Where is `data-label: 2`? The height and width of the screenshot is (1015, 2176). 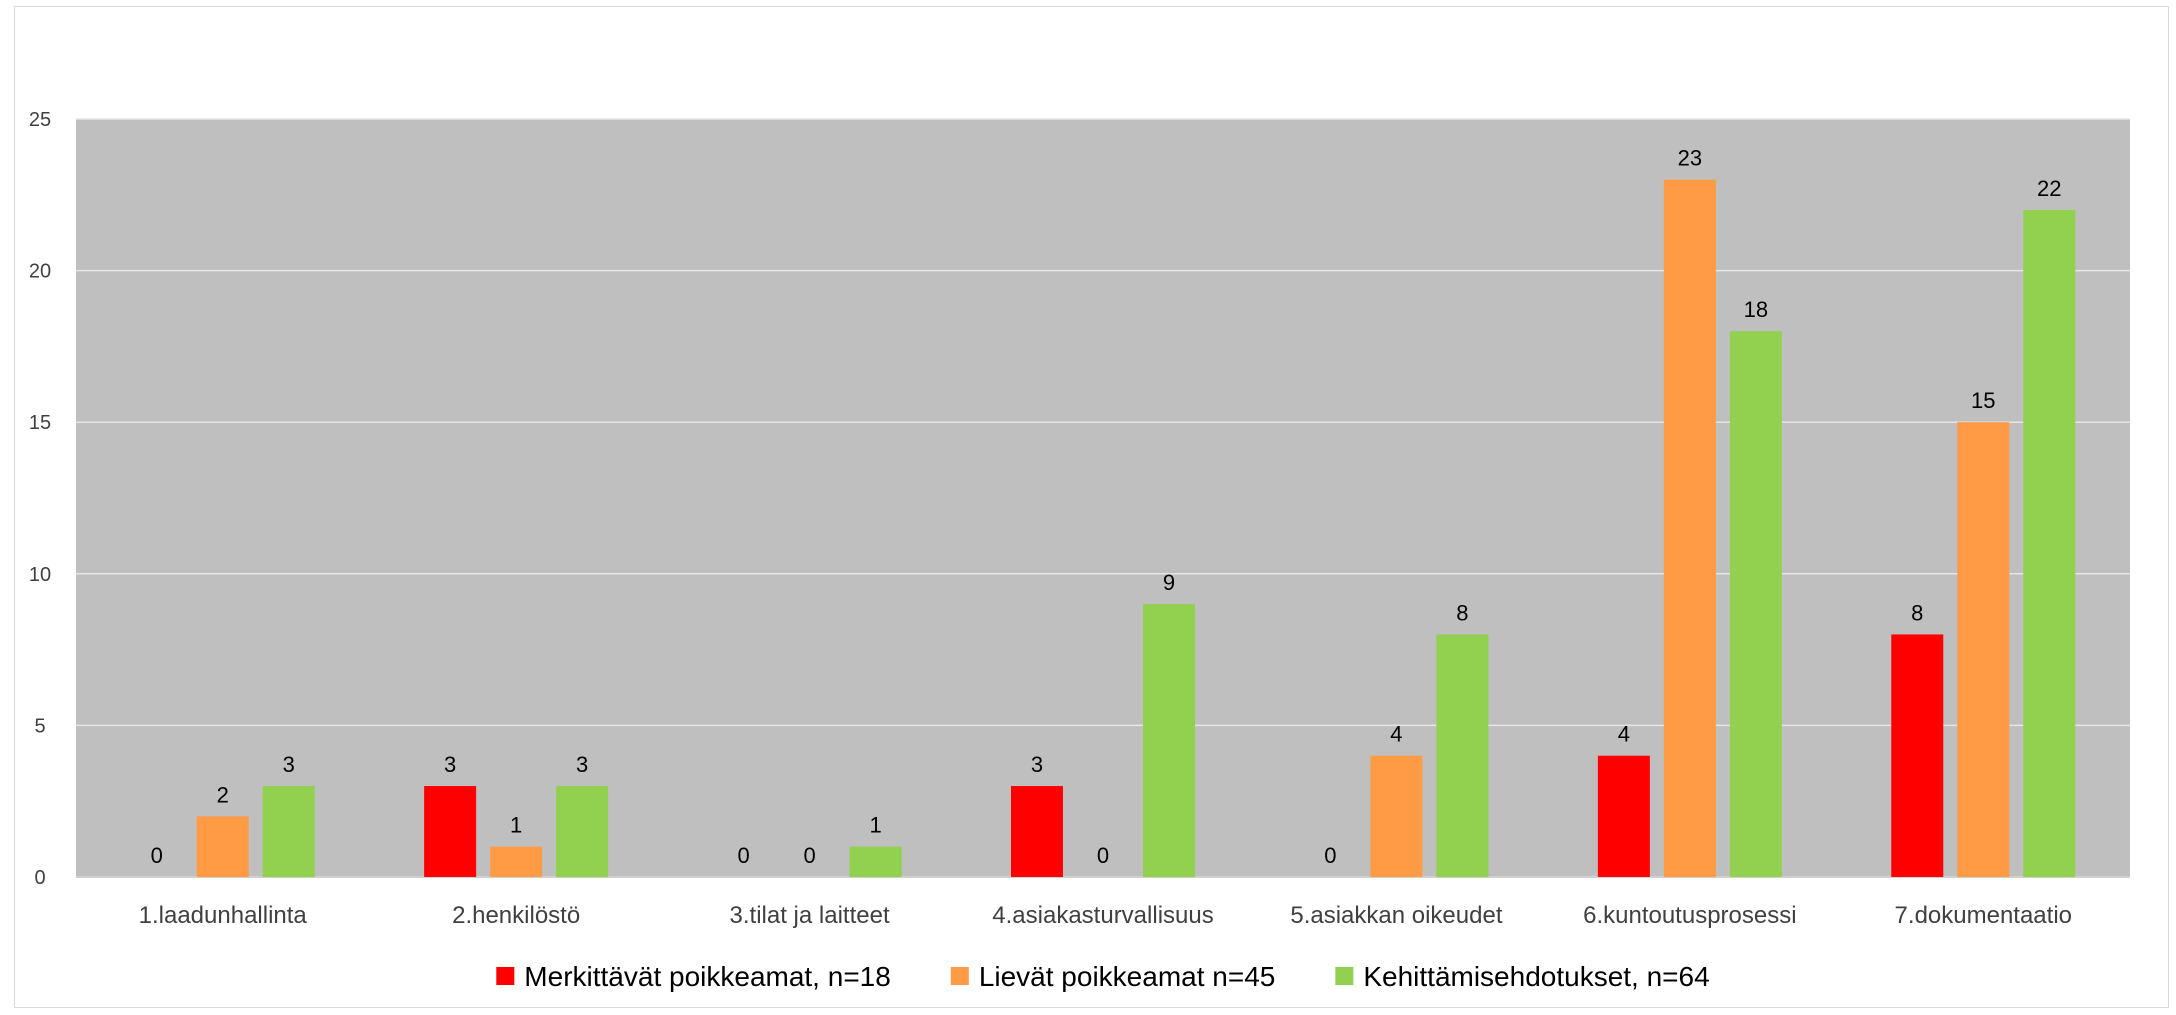
data-label: 2 is located at coordinates (223, 794).